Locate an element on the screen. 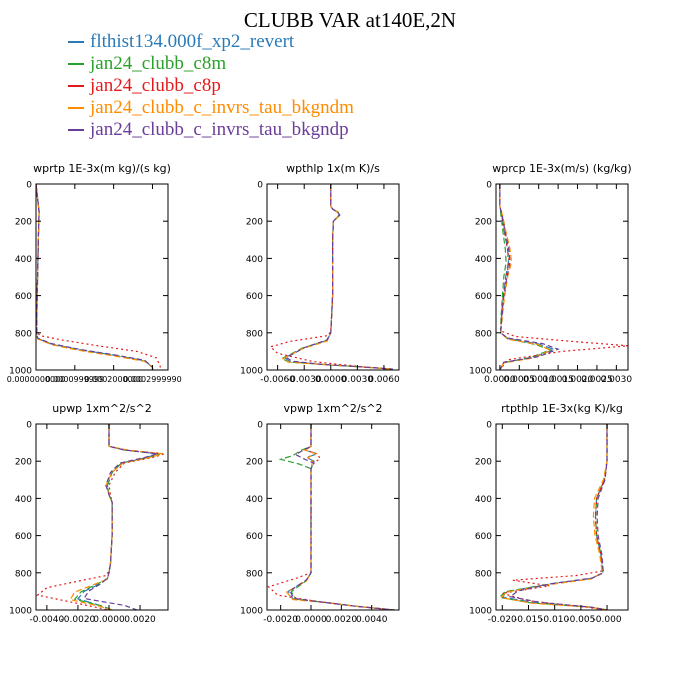 This screenshot has height=700, width=700. x-tick-label: 0.0020 is located at coordinates (578, 380).